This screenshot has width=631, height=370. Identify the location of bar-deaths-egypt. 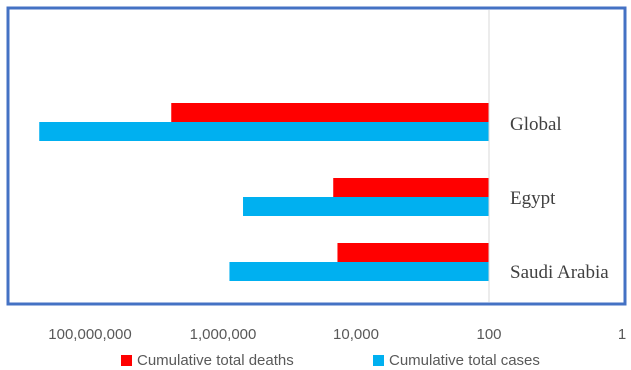
(411, 187).